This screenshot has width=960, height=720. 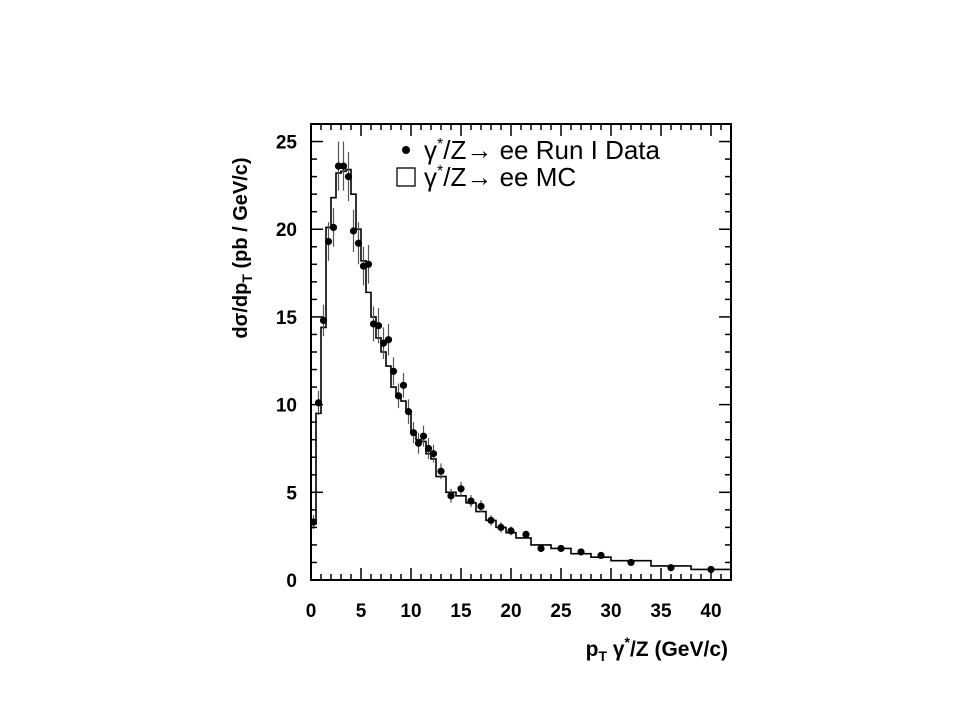 I want to click on x-tick-label: 20, so click(x=510, y=611).